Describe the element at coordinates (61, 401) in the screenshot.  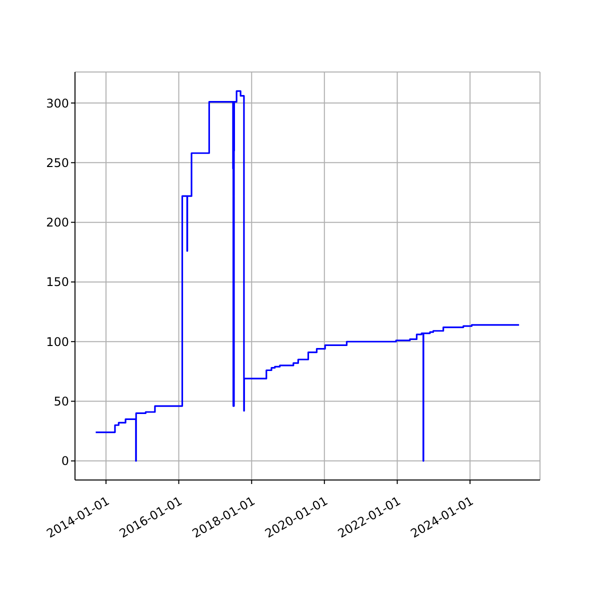
I see `y-tick-label: 50` at that location.